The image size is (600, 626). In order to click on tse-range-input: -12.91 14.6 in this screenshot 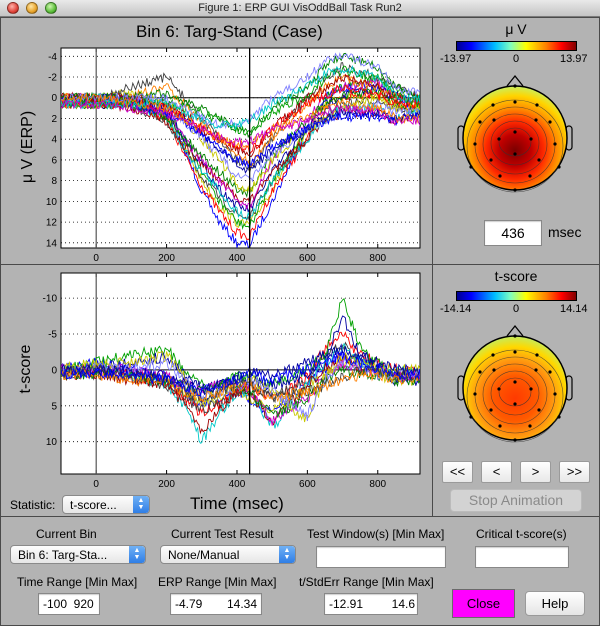, I will do `click(371, 604)`.